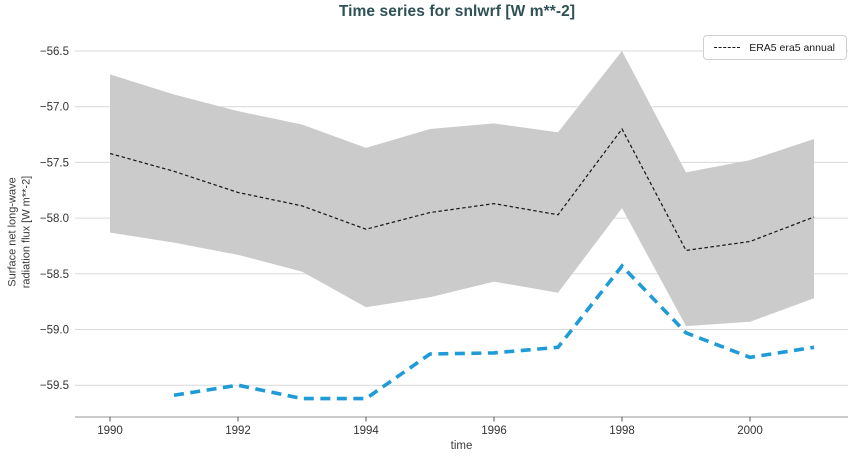 The image size is (851, 457). I want to click on x-tick-label: 1990, so click(110, 431).